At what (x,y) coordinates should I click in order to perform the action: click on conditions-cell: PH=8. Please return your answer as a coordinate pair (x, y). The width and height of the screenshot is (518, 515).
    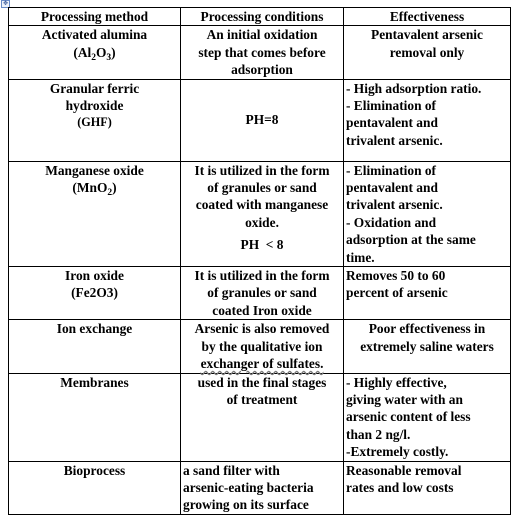
    Looking at the image, I should click on (262, 120).